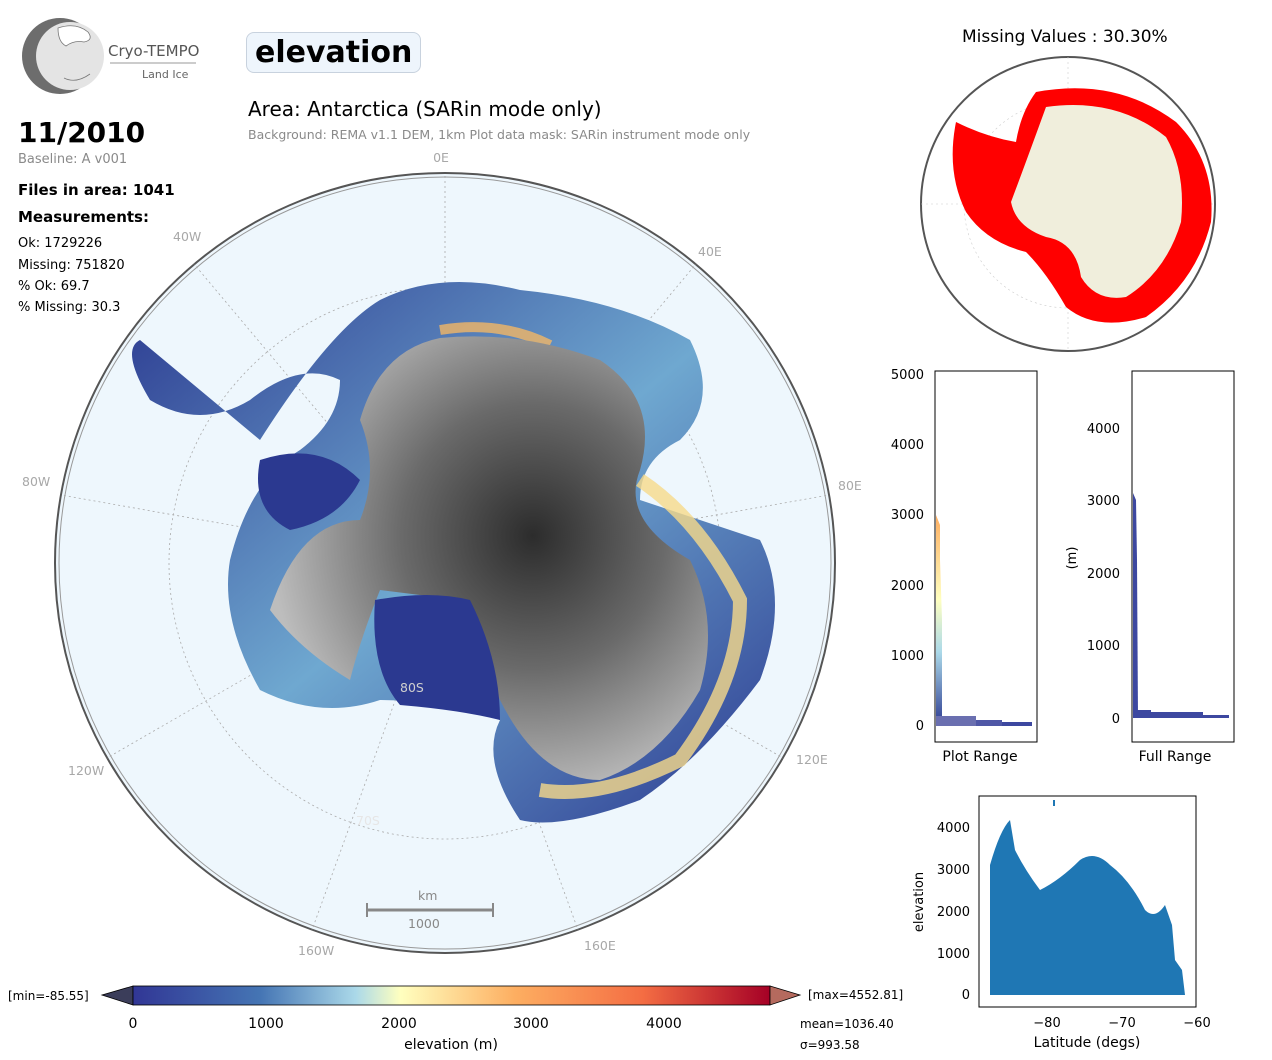 Image resolution: width=1272 pixels, height=1060 pixels. What do you see at coordinates (830, 1045) in the screenshot?
I see `colorbar-sigma: σ=993.58` at bounding box center [830, 1045].